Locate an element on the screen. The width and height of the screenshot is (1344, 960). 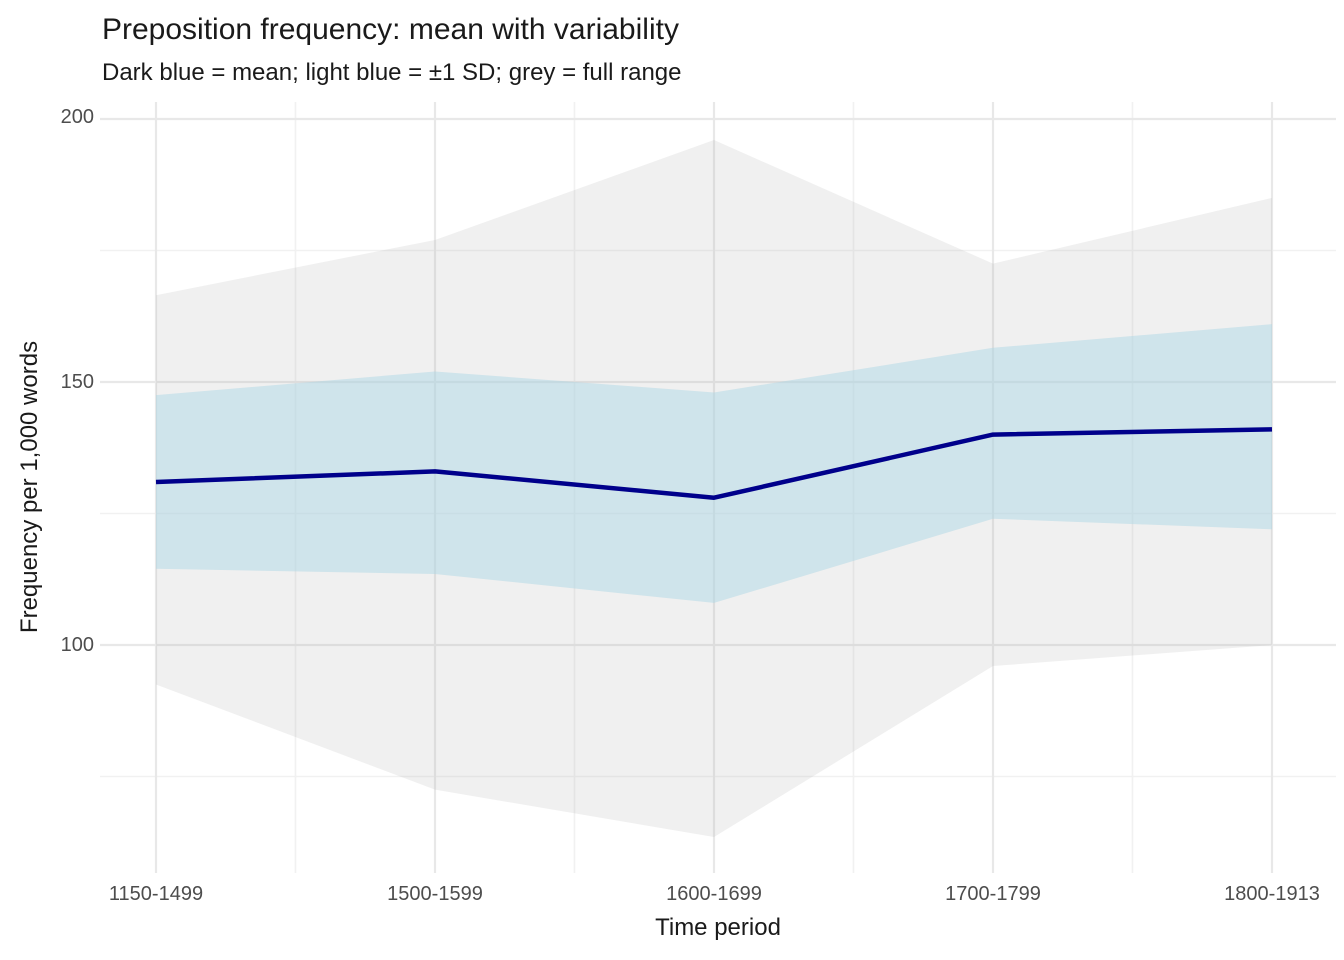
y-tick-label: 200 is located at coordinates (77, 117).